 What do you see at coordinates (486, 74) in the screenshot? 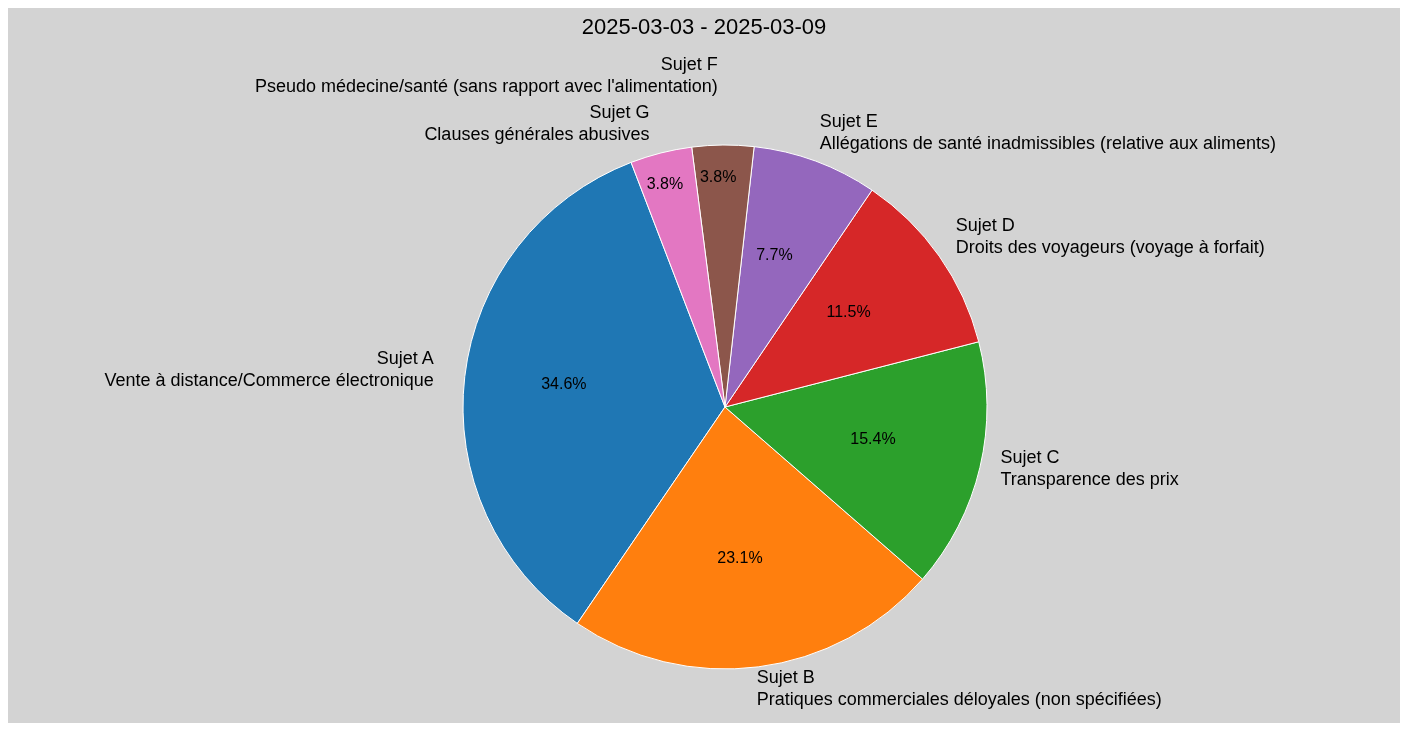
I see `slice-label: Sujet F Pseudo médecine/santé (sans rapport avec l'alimentation)` at bounding box center [486, 74].